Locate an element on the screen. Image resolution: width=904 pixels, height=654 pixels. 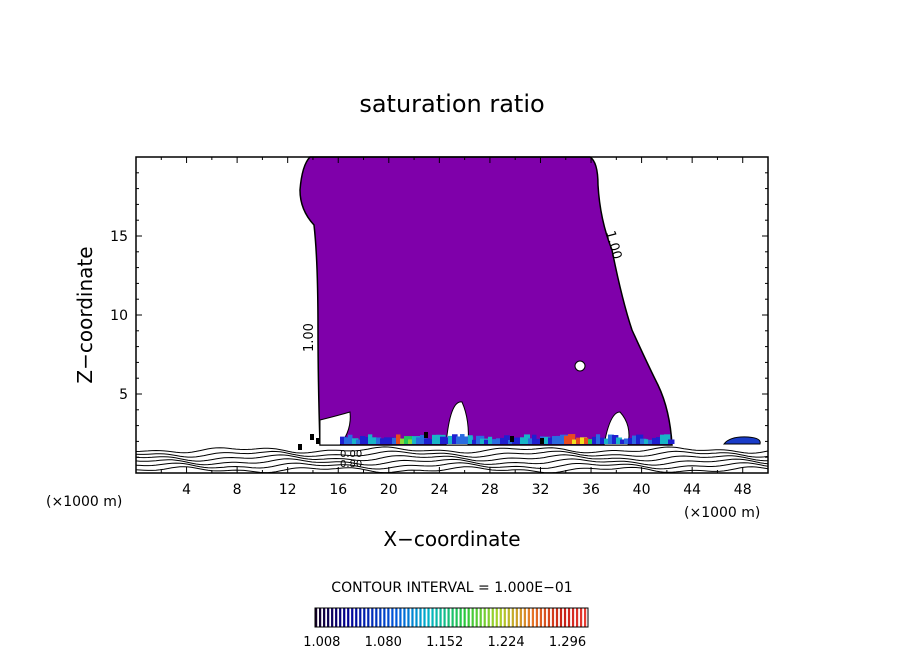
contour-label-low-2: 0.80 is located at coordinates (351, 464).